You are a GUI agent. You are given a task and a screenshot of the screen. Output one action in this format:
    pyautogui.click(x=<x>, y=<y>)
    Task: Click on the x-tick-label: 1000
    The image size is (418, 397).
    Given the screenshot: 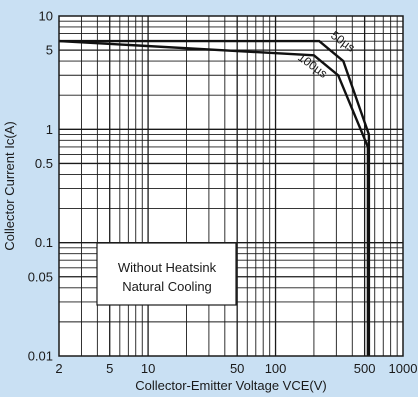 What is the action you would take?
    pyautogui.click(x=403, y=368)
    